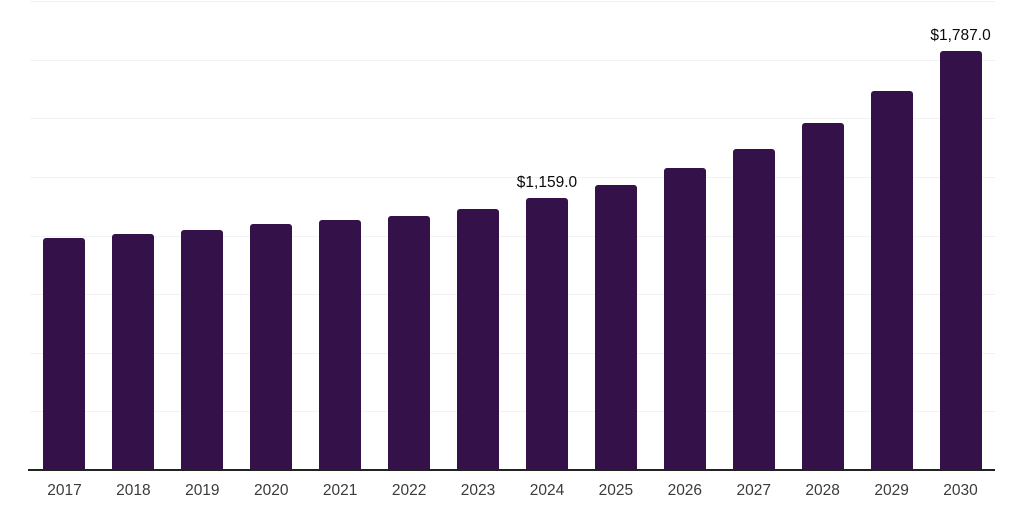 Image resolution: width=1024 pixels, height=512 pixels. What do you see at coordinates (684, 319) in the screenshot?
I see `bar-2026` at bounding box center [684, 319].